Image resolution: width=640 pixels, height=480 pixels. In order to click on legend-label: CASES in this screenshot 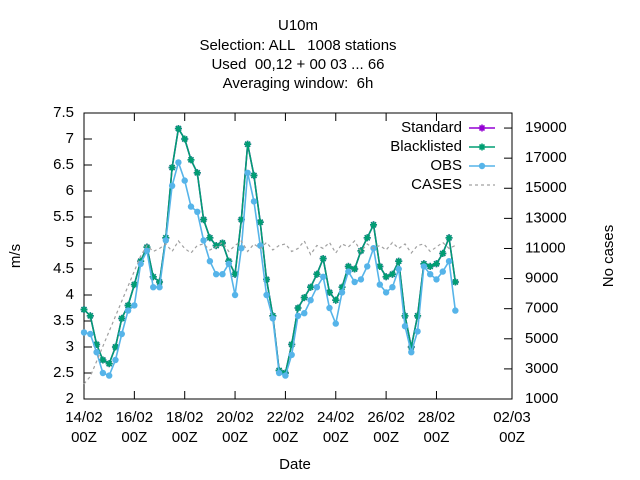, I will do `click(436, 184)`.